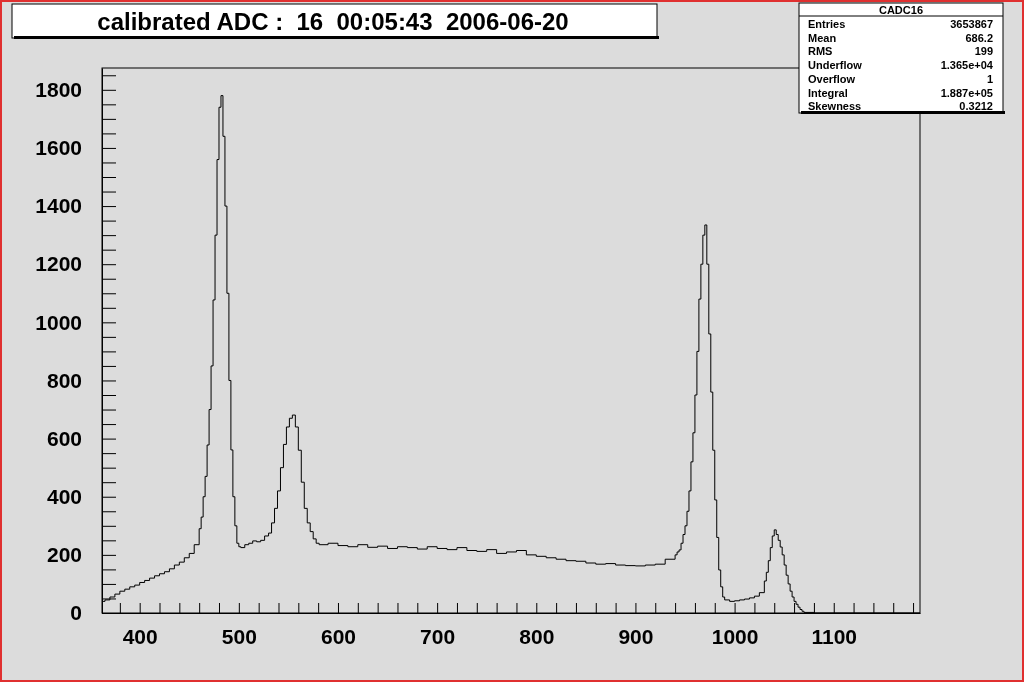 Image resolution: width=1024 pixels, height=682 pixels. I want to click on y-tick-label: 0, so click(76, 613).